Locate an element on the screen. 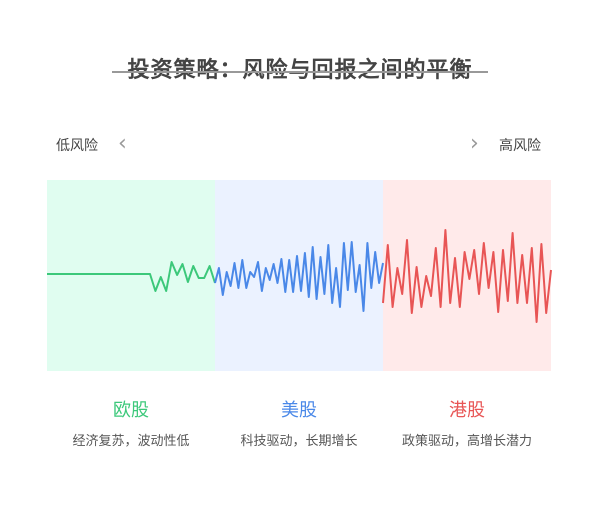  low-risk-label: 低风险 is located at coordinates (77, 146).